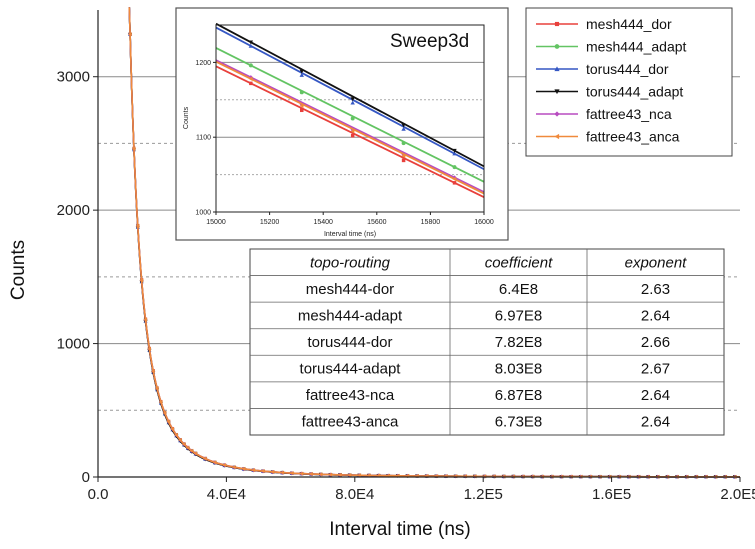 The height and width of the screenshot is (549, 755). What do you see at coordinates (350, 234) in the screenshot?
I see `inset-x-axis-title: Interval time (ns)` at bounding box center [350, 234].